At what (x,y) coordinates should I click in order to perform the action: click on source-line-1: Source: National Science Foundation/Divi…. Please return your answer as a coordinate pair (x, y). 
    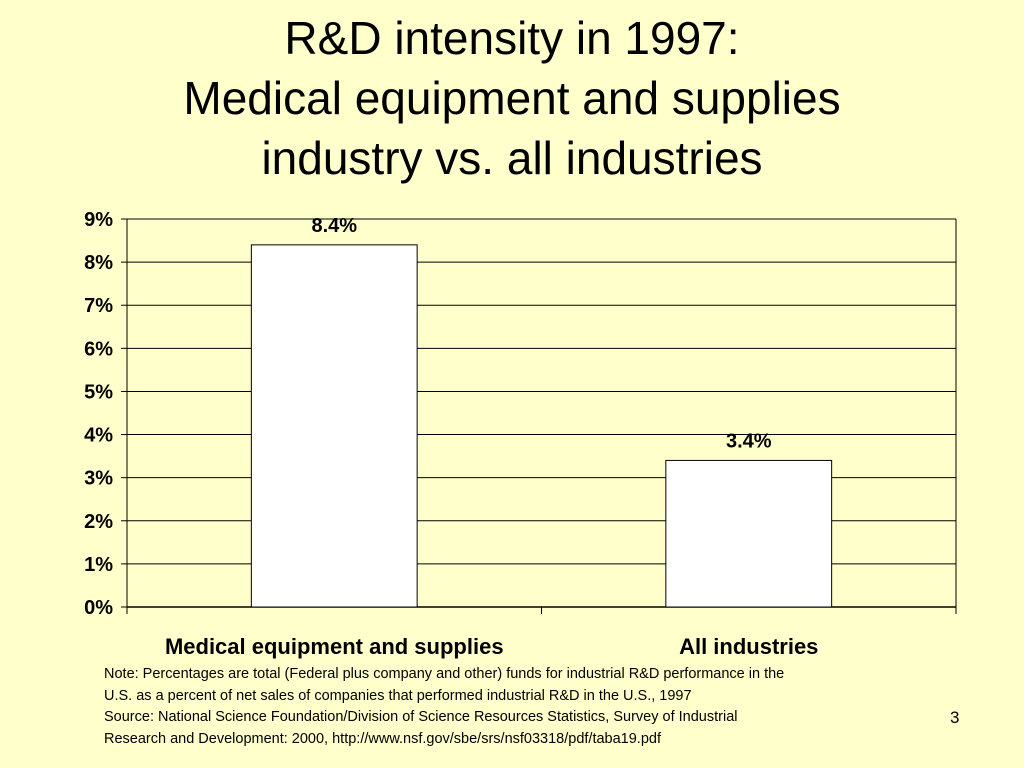
    Looking at the image, I should click on (421, 717).